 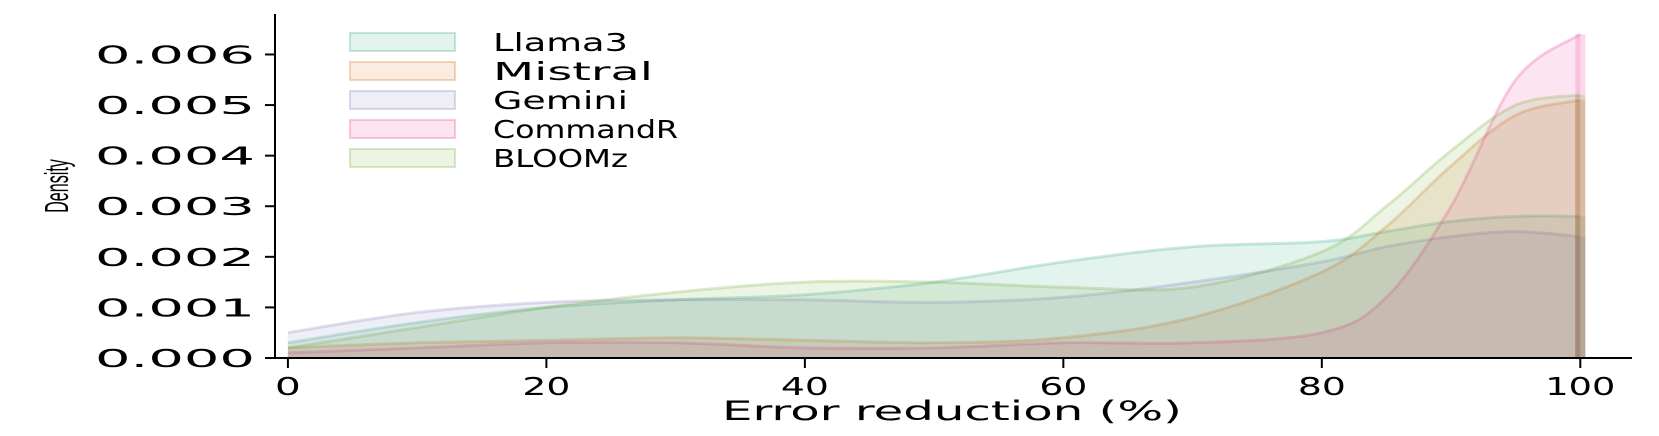 I want to click on x-tick-label: 20, so click(x=546, y=386).